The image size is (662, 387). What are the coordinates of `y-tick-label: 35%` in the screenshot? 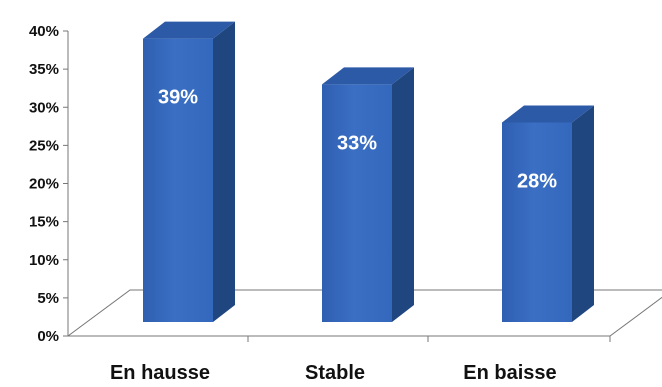 It's located at (44, 69).